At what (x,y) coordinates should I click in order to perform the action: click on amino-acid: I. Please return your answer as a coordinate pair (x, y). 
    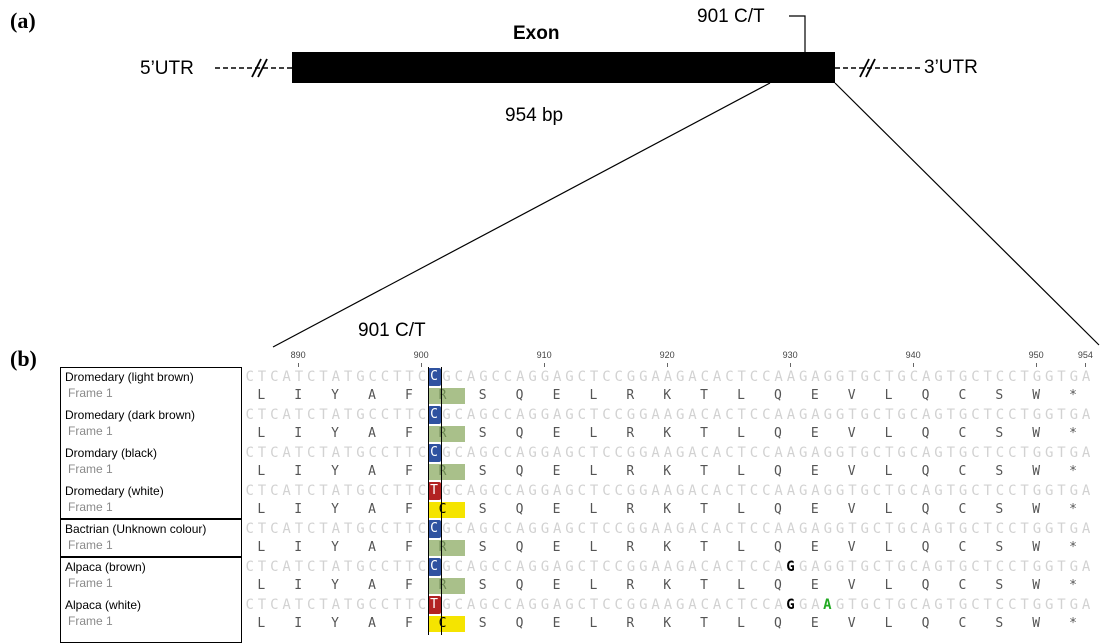
    Looking at the image, I should click on (298, 585).